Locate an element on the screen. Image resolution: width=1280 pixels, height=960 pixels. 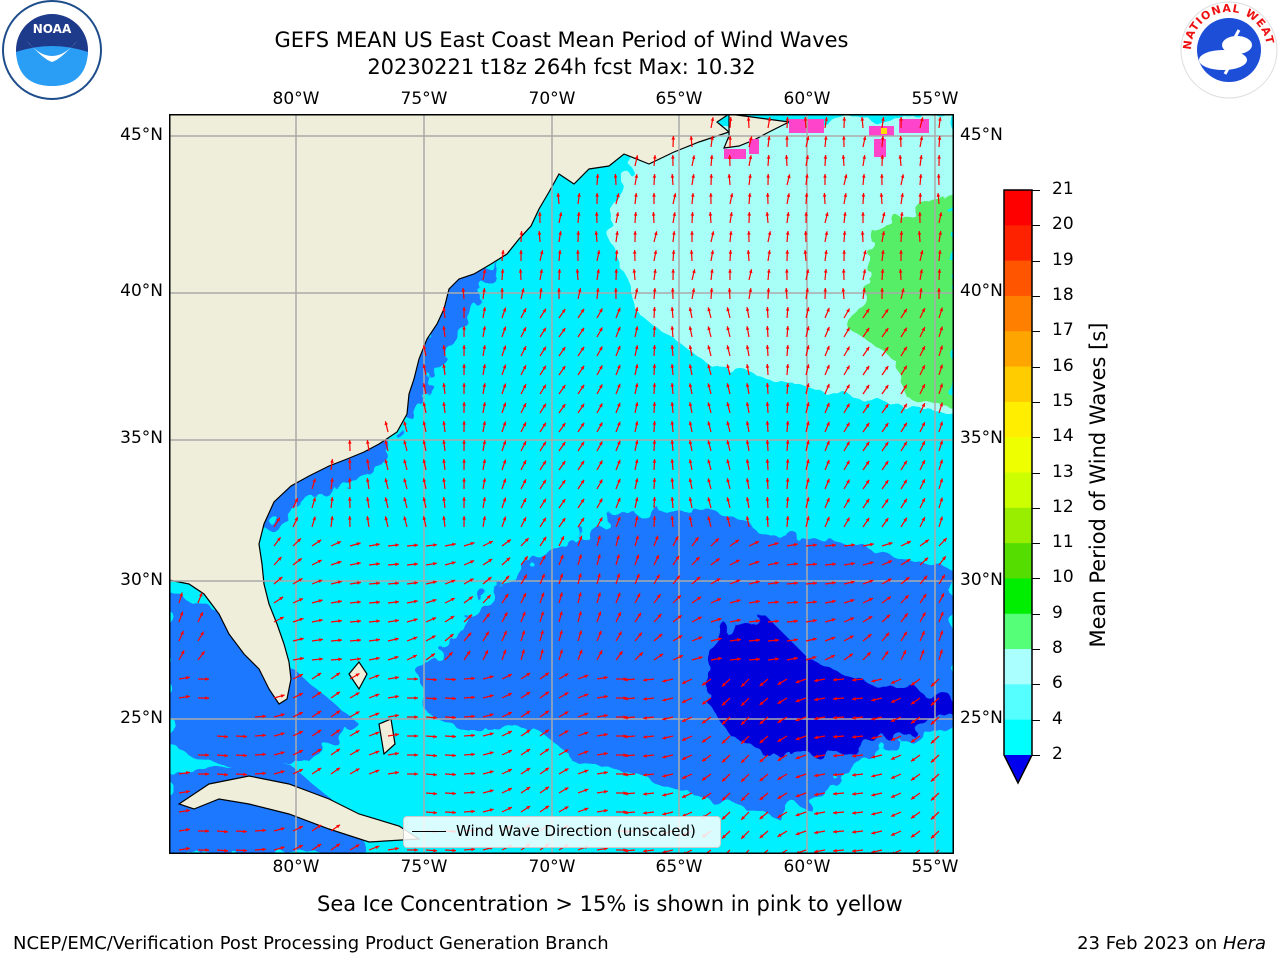
lon-label-bottom: 75°W is located at coordinates (424, 867).